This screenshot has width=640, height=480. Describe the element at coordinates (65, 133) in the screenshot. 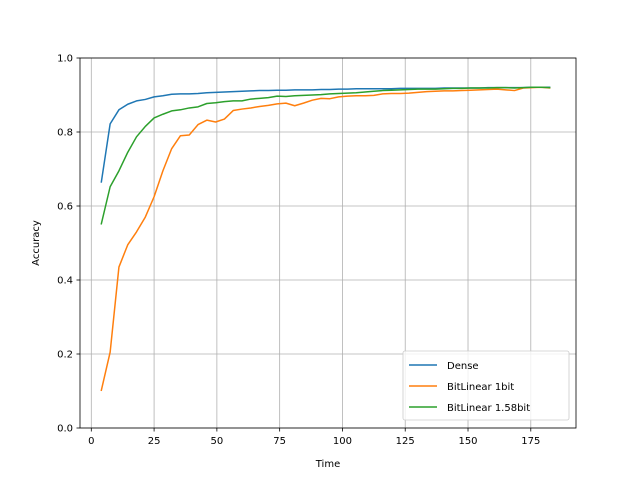

I see `y-tick-label: 0.8` at that location.